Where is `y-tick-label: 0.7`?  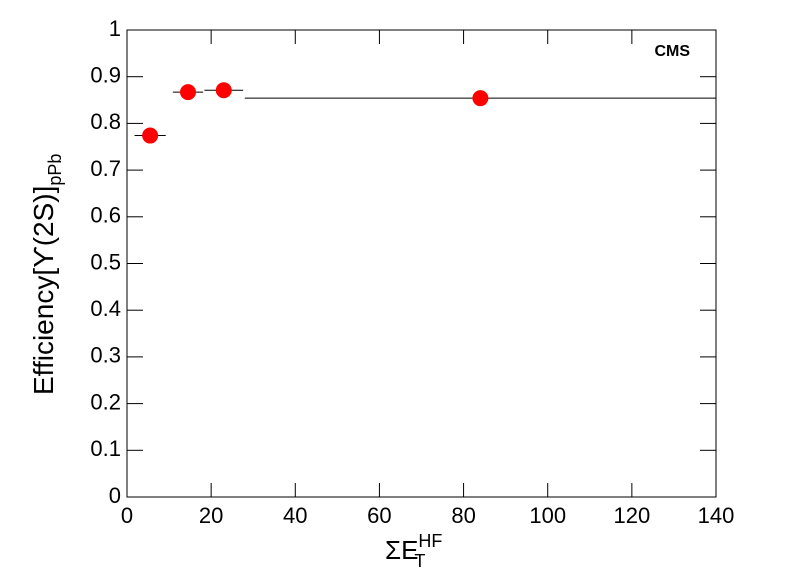 y-tick-label: 0.7 is located at coordinates (105, 168).